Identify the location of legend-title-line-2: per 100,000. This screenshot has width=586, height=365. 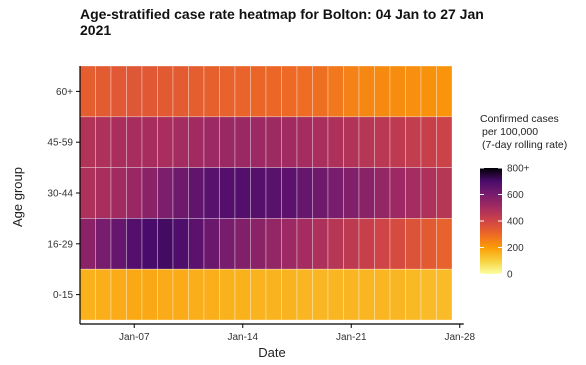
(510, 132).